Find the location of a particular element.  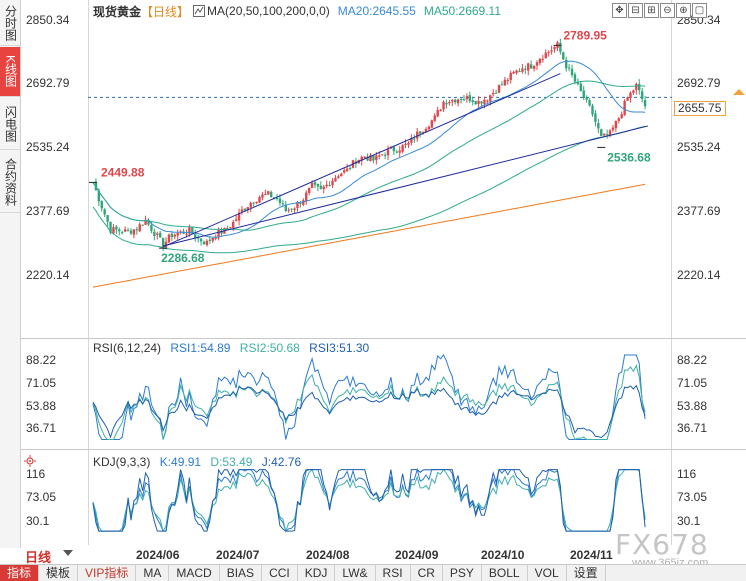

kdj-settings-icon is located at coordinates (30, 461).